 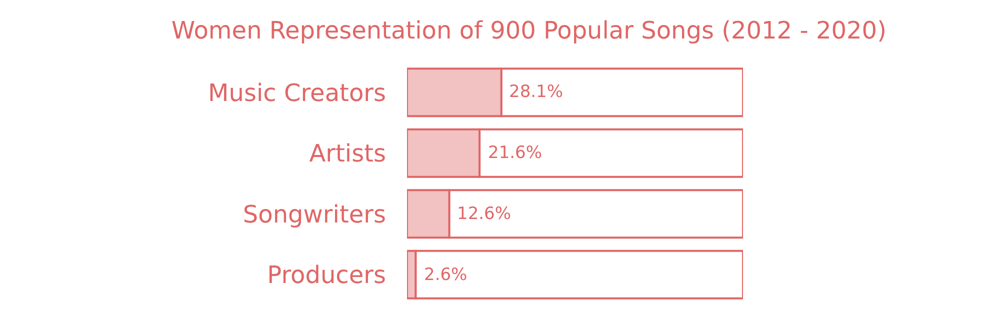 What do you see at coordinates (528, 30) in the screenshot?
I see `chart-title: Women Representation of 900 Popular Songs (2012 - 2020)` at bounding box center [528, 30].